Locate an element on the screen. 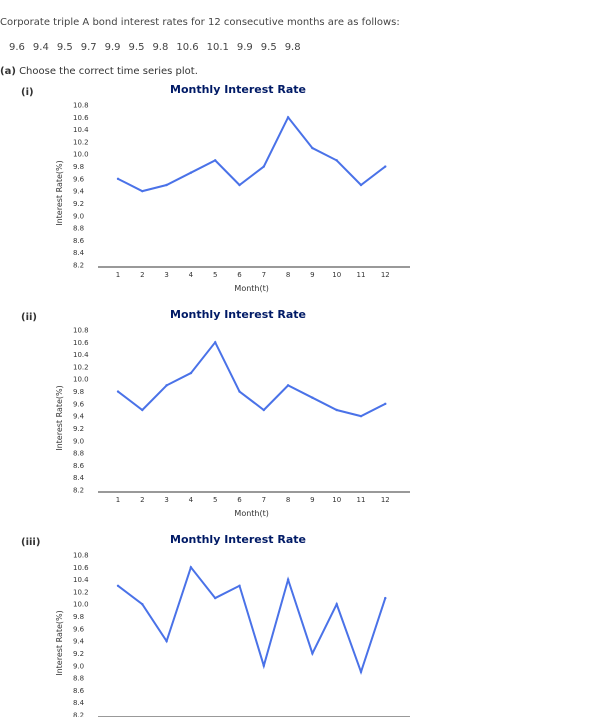 This screenshot has height=717, width=615. rate-value: 10.6 is located at coordinates (187, 47).